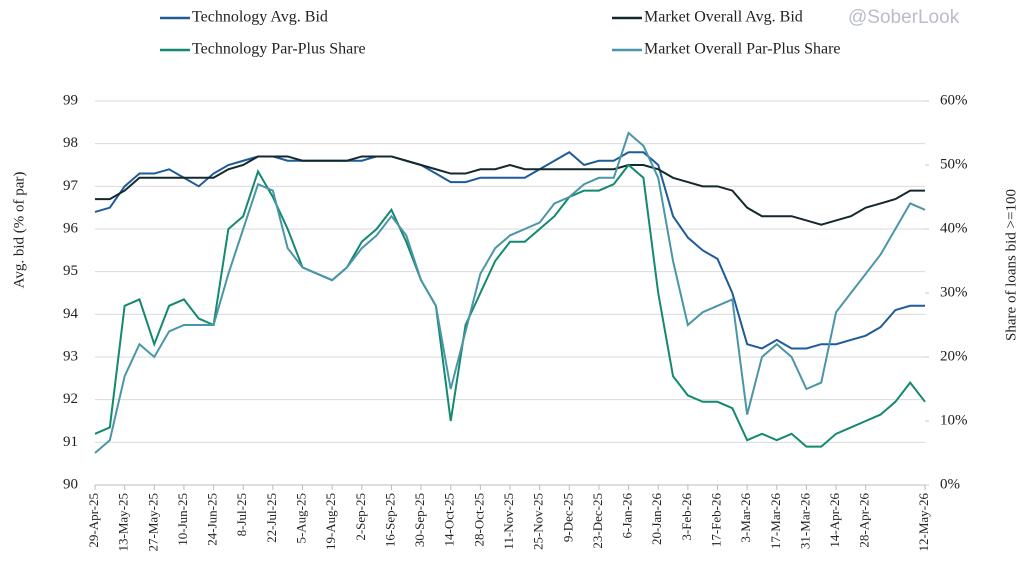  What do you see at coordinates (954, 356) in the screenshot?
I see `y2-tick-label: 20%` at bounding box center [954, 356].